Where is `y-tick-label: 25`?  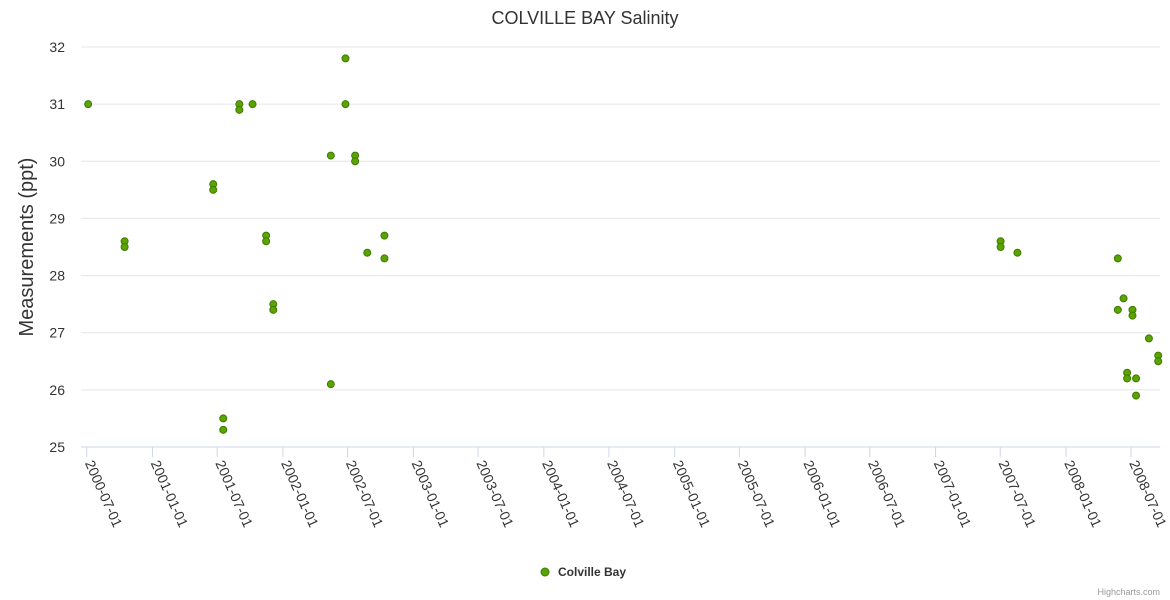
y-tick-label: 25 is located at coordinates (57, 447).